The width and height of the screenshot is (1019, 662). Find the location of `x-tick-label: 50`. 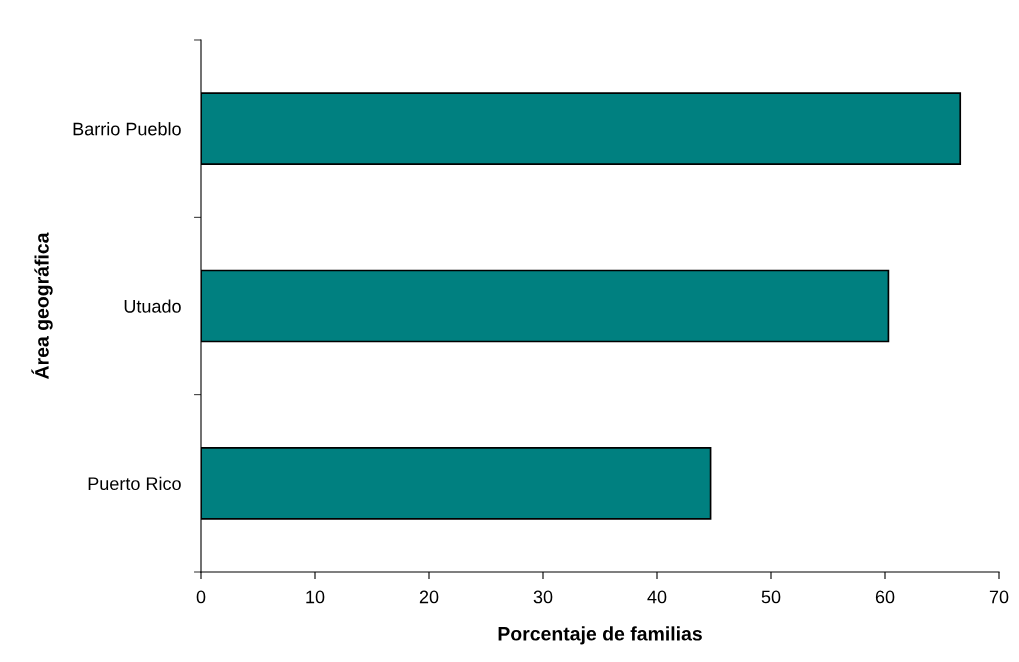

x-tick-label: 50 is located at coordinates (771, 597).